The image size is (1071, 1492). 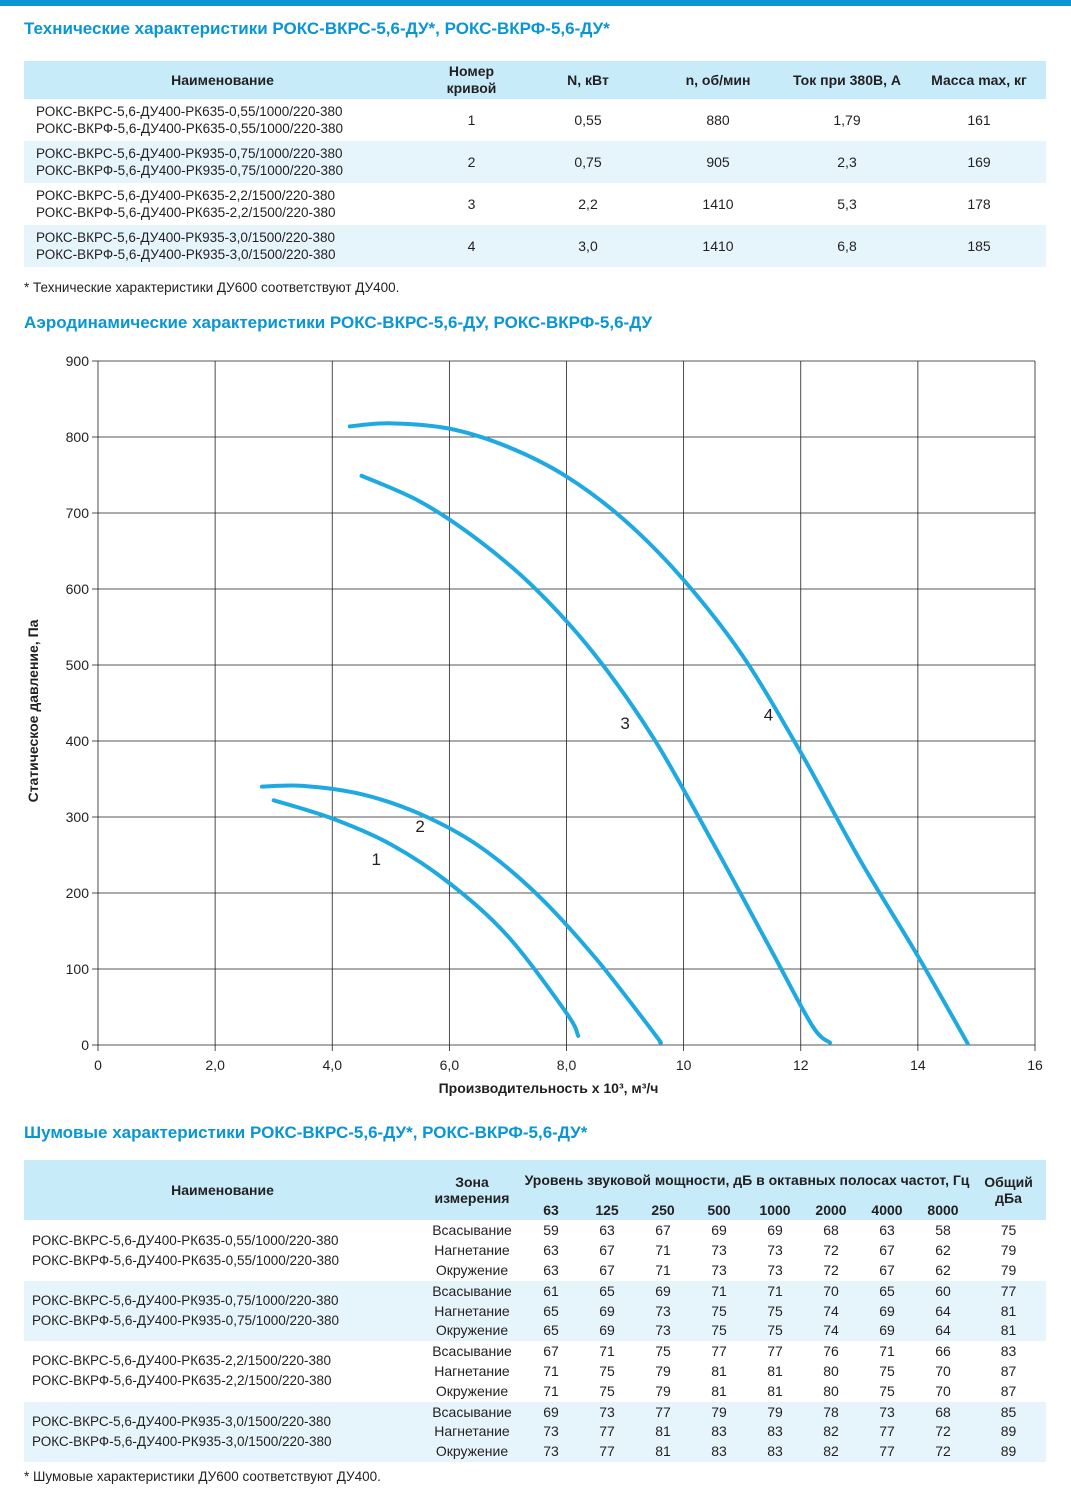 I want to click on power-cell: 0,75, so click(x=588, y=162).